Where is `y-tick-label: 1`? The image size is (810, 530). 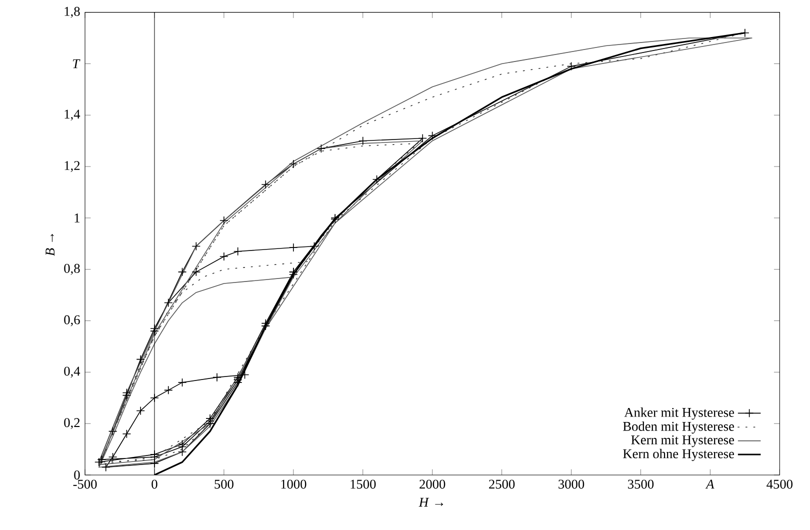 y-tick-label: 1 is located at coordinates (77, 218).